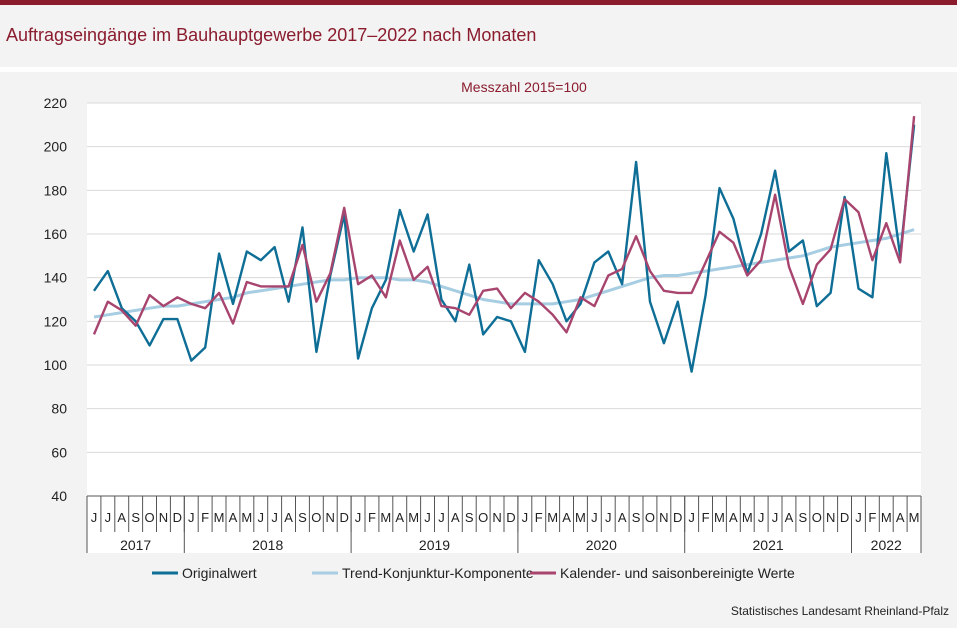 This screenshot has width=957, height=628. What do you see at coordinates (59, 409) in the screenshot?
I see `y-tick-label: 80` at bounding box center [59, 409].